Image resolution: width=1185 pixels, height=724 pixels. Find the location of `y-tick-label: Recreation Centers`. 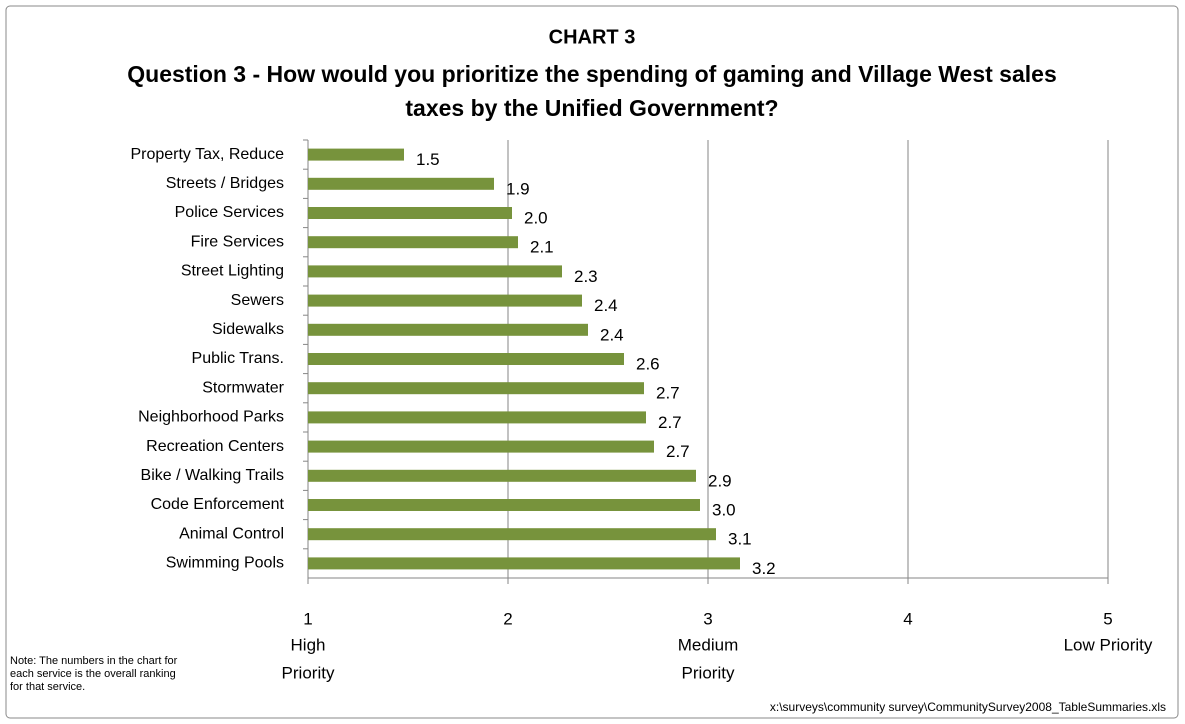

y-tick-label: Recreation Centers is located at coordinates (215, 446).